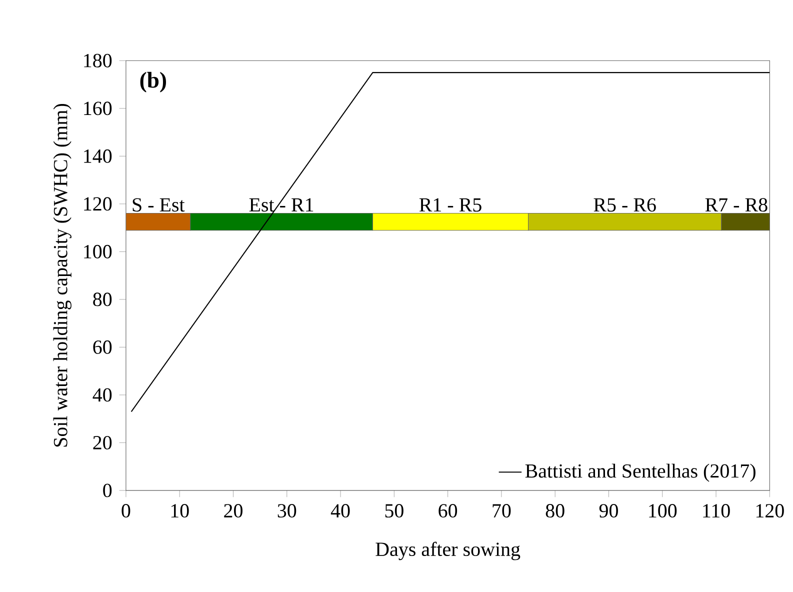 This screenshot has width=793, height=592. I want to click on x-tick-label: 120, so click(770, 511).